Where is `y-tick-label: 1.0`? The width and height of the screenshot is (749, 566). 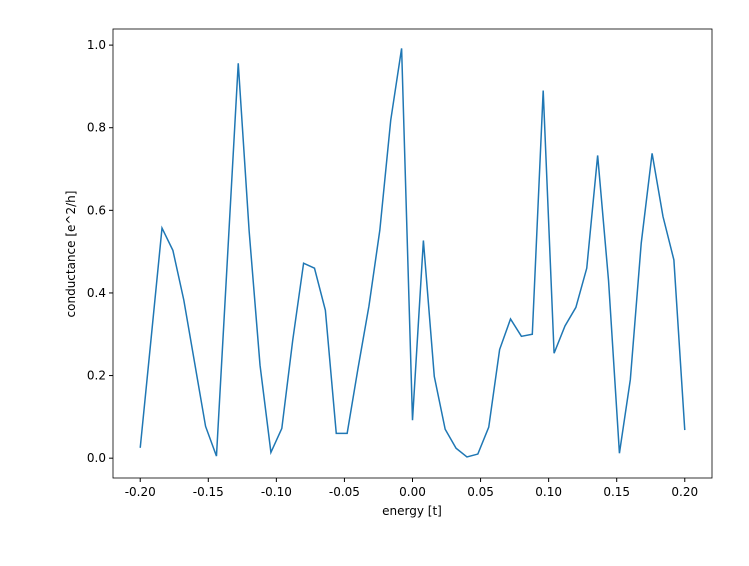 y-tick-label: 1.0 is located at coordinates (96, 45).